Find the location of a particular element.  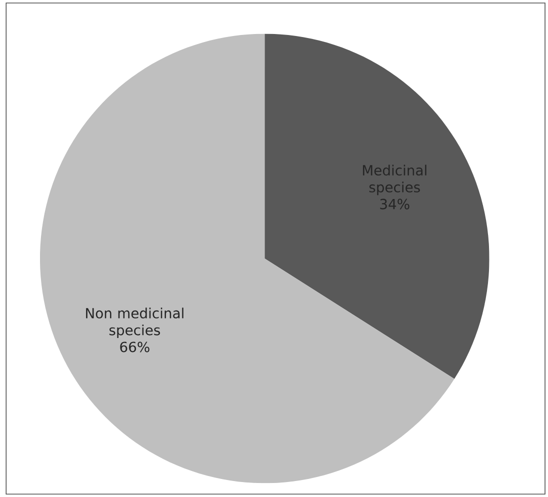

data-label: 66% is located at coordinates (135, 347).